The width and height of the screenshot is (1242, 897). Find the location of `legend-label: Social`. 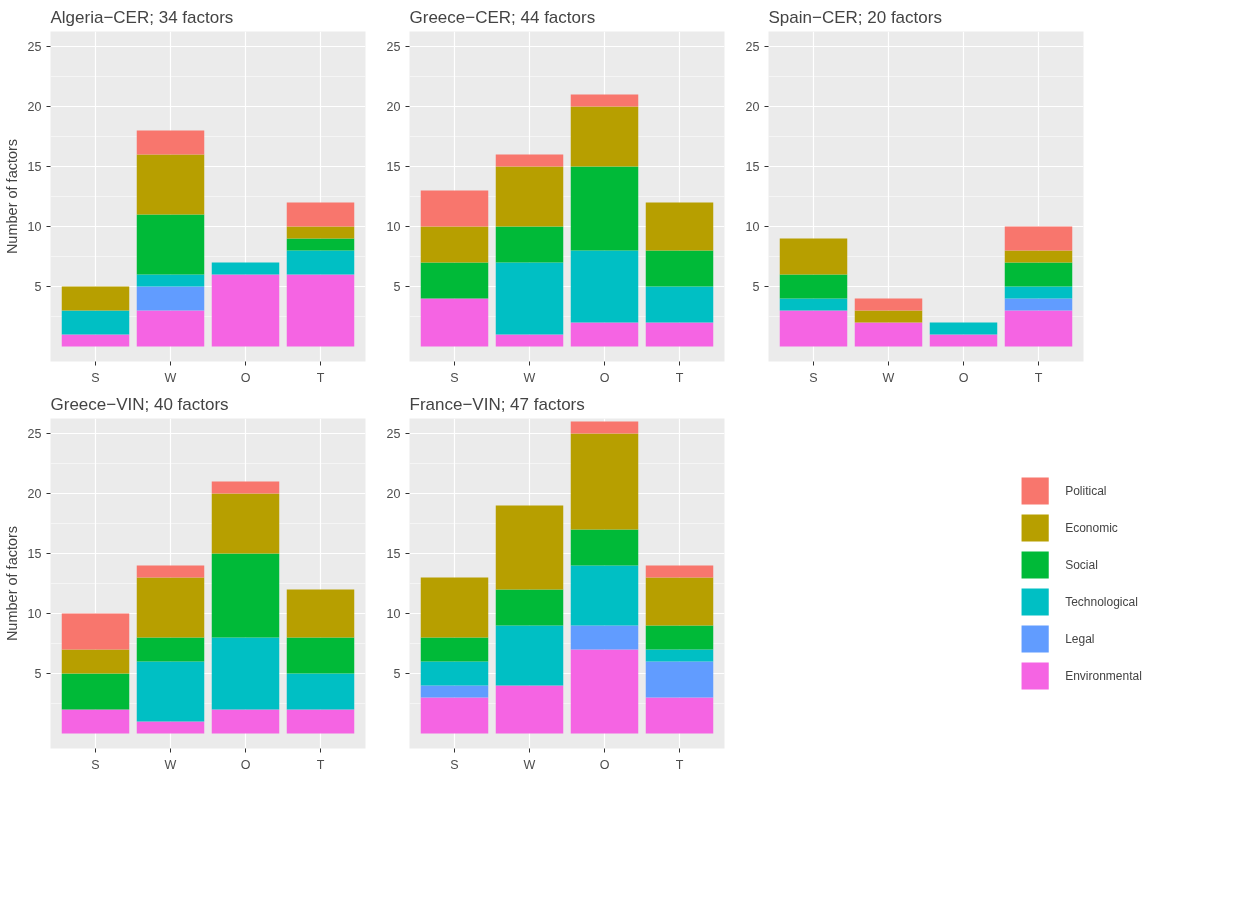

legend-label: Social is located at coordinates (1081, 564).